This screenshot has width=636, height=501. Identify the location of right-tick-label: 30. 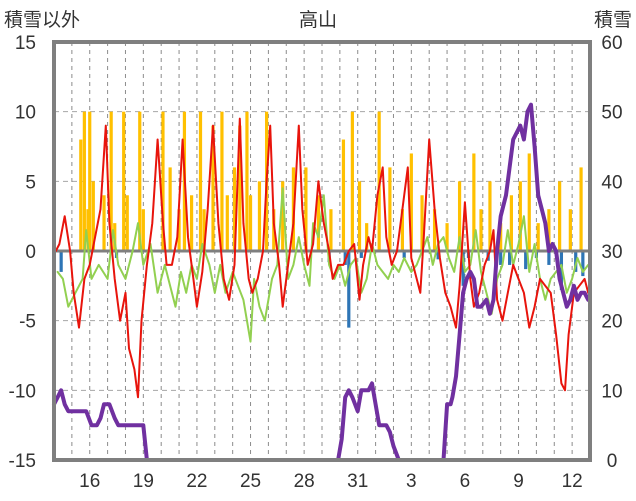
(611, 252).